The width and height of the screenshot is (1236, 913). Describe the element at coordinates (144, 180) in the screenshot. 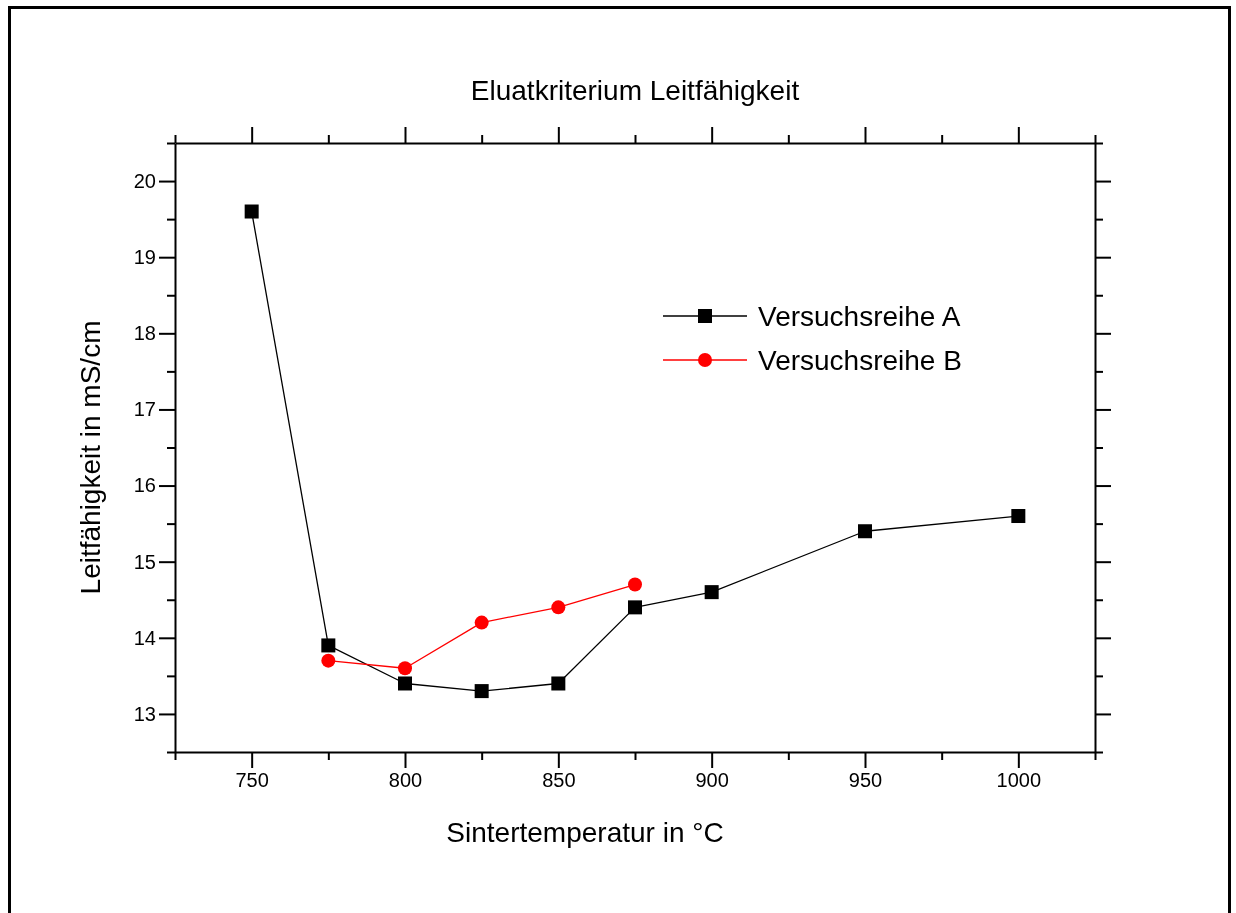

I see `y-tick-label: 20` at that location.